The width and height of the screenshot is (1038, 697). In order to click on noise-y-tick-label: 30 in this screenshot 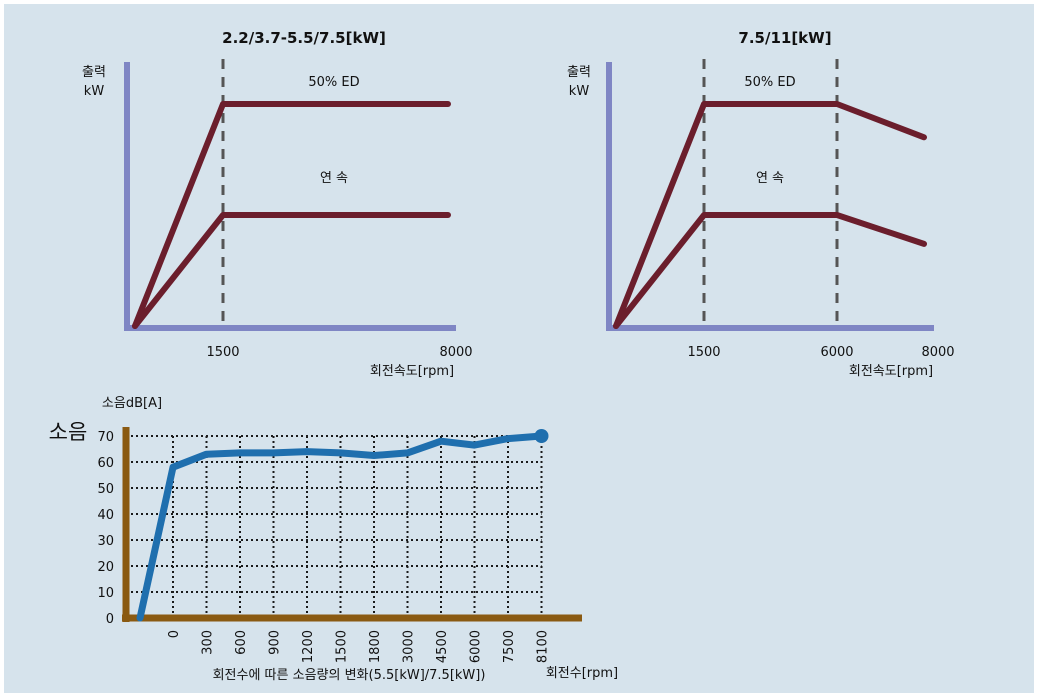, I will do `click(105, 541)`.